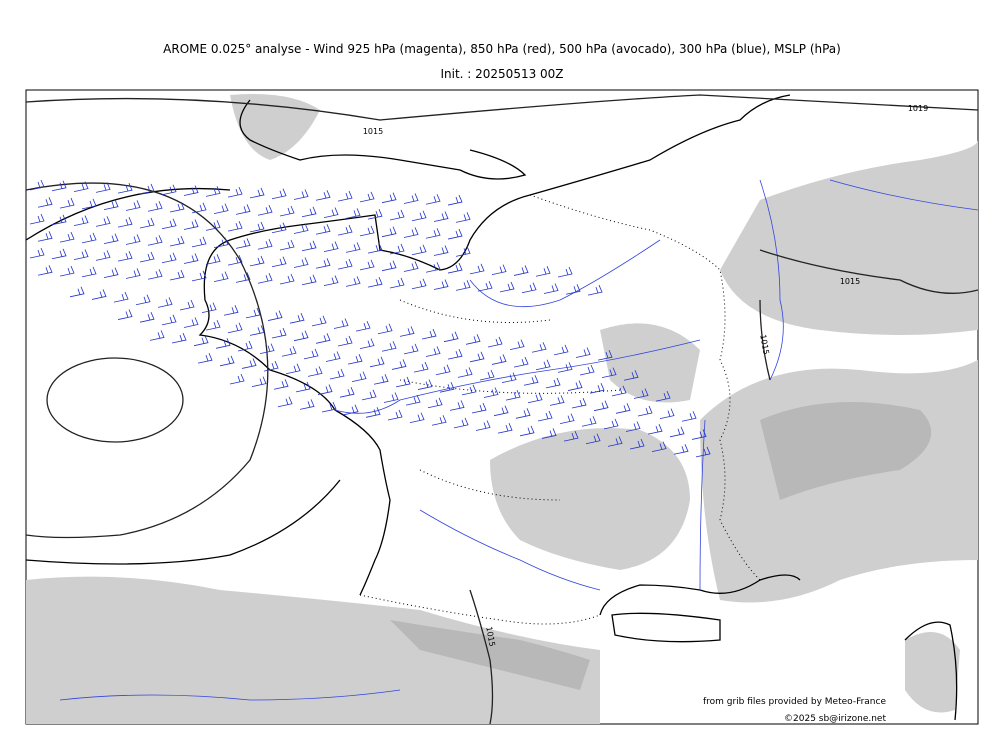 The height and width of the screenshot is (738, 1005). Describe the element at coordinates (501, 74) in the screenshot. I see `init-time: Init. : 20250513 00Z` at that location.